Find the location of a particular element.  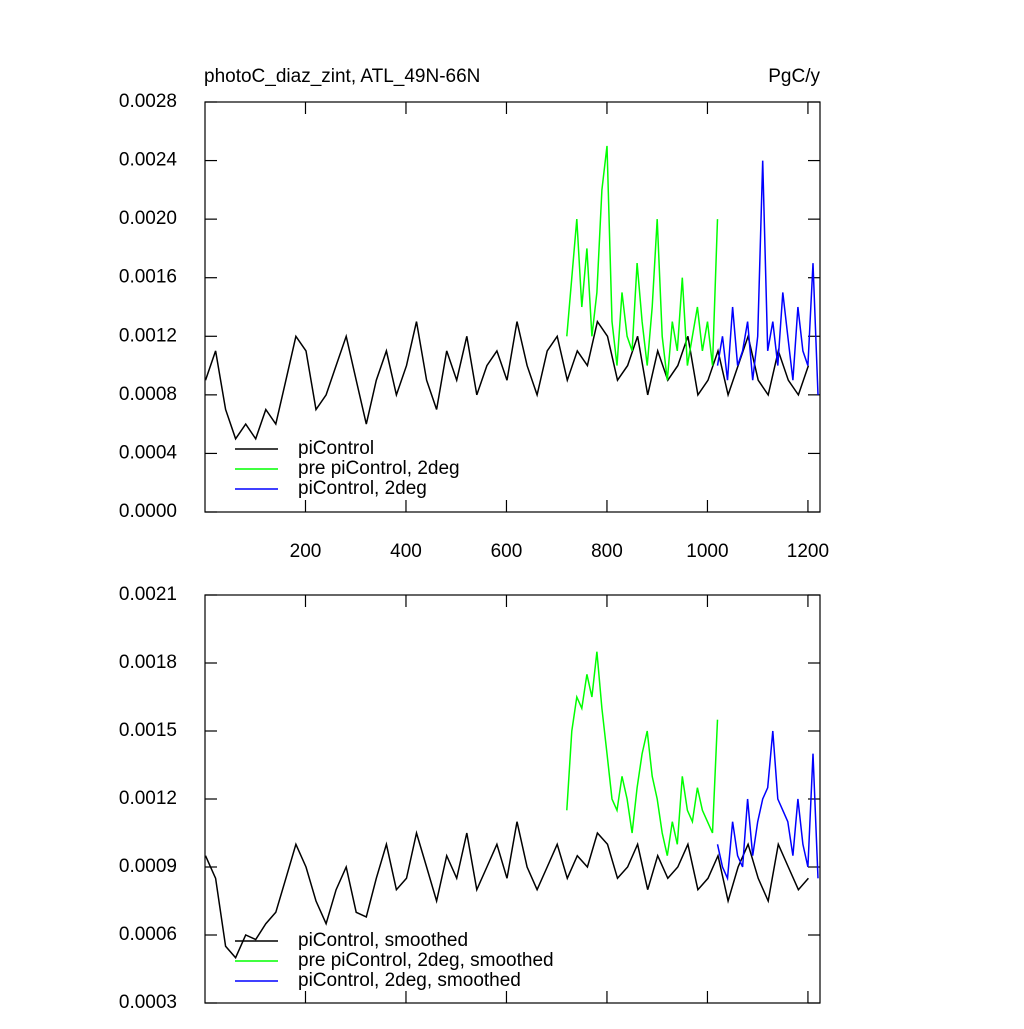

legend-label: piControl, 2deg, smoothed is located at coordinates (409, 980).